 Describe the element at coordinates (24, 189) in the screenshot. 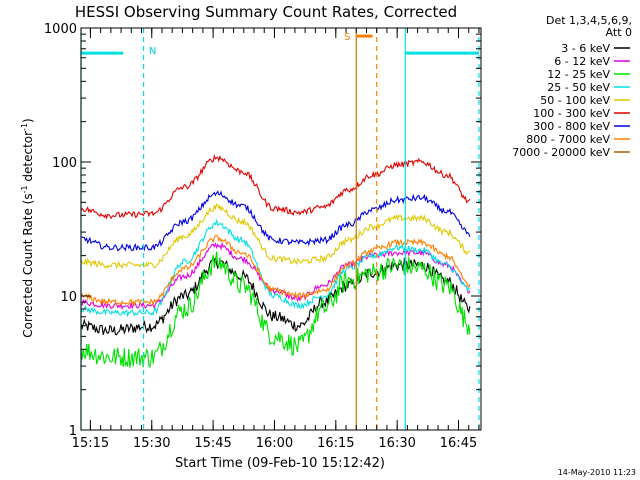

I see `y-axis-label-sup-1: -1` at that location.